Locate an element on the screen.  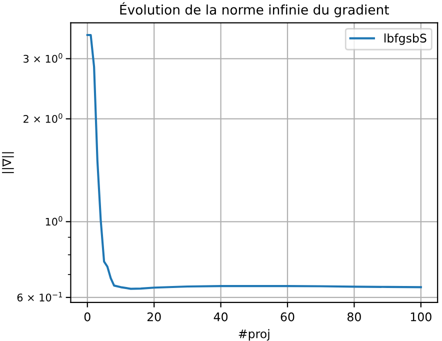
y-tick-label: 6 × 10$^{−1}$ is located at coordinates (39, 297).